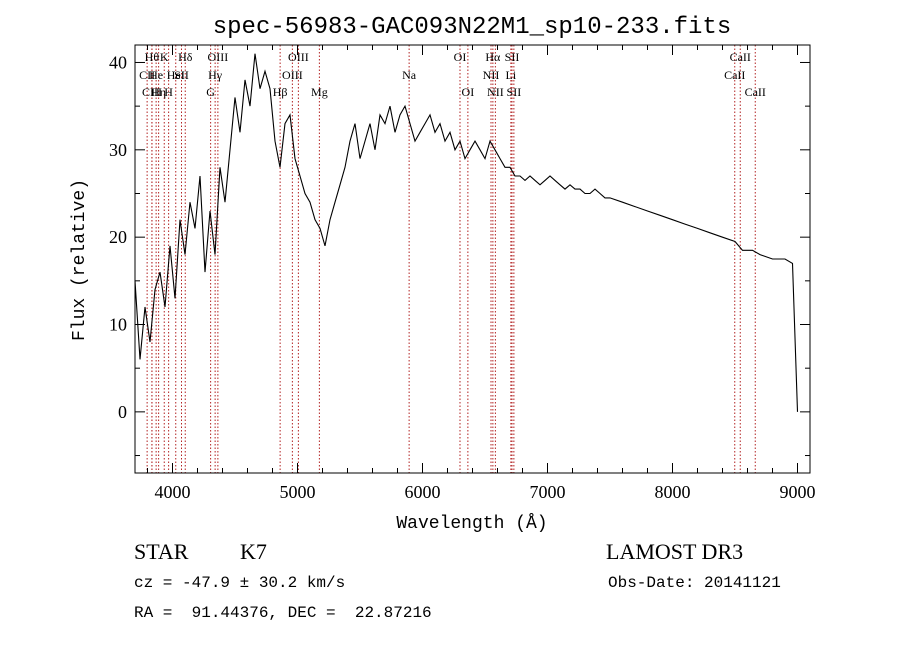  What do you see at coordinates (118, 62) in the screenshot?
I see `y-tick-label: 40` at bounding box center [118, 62].